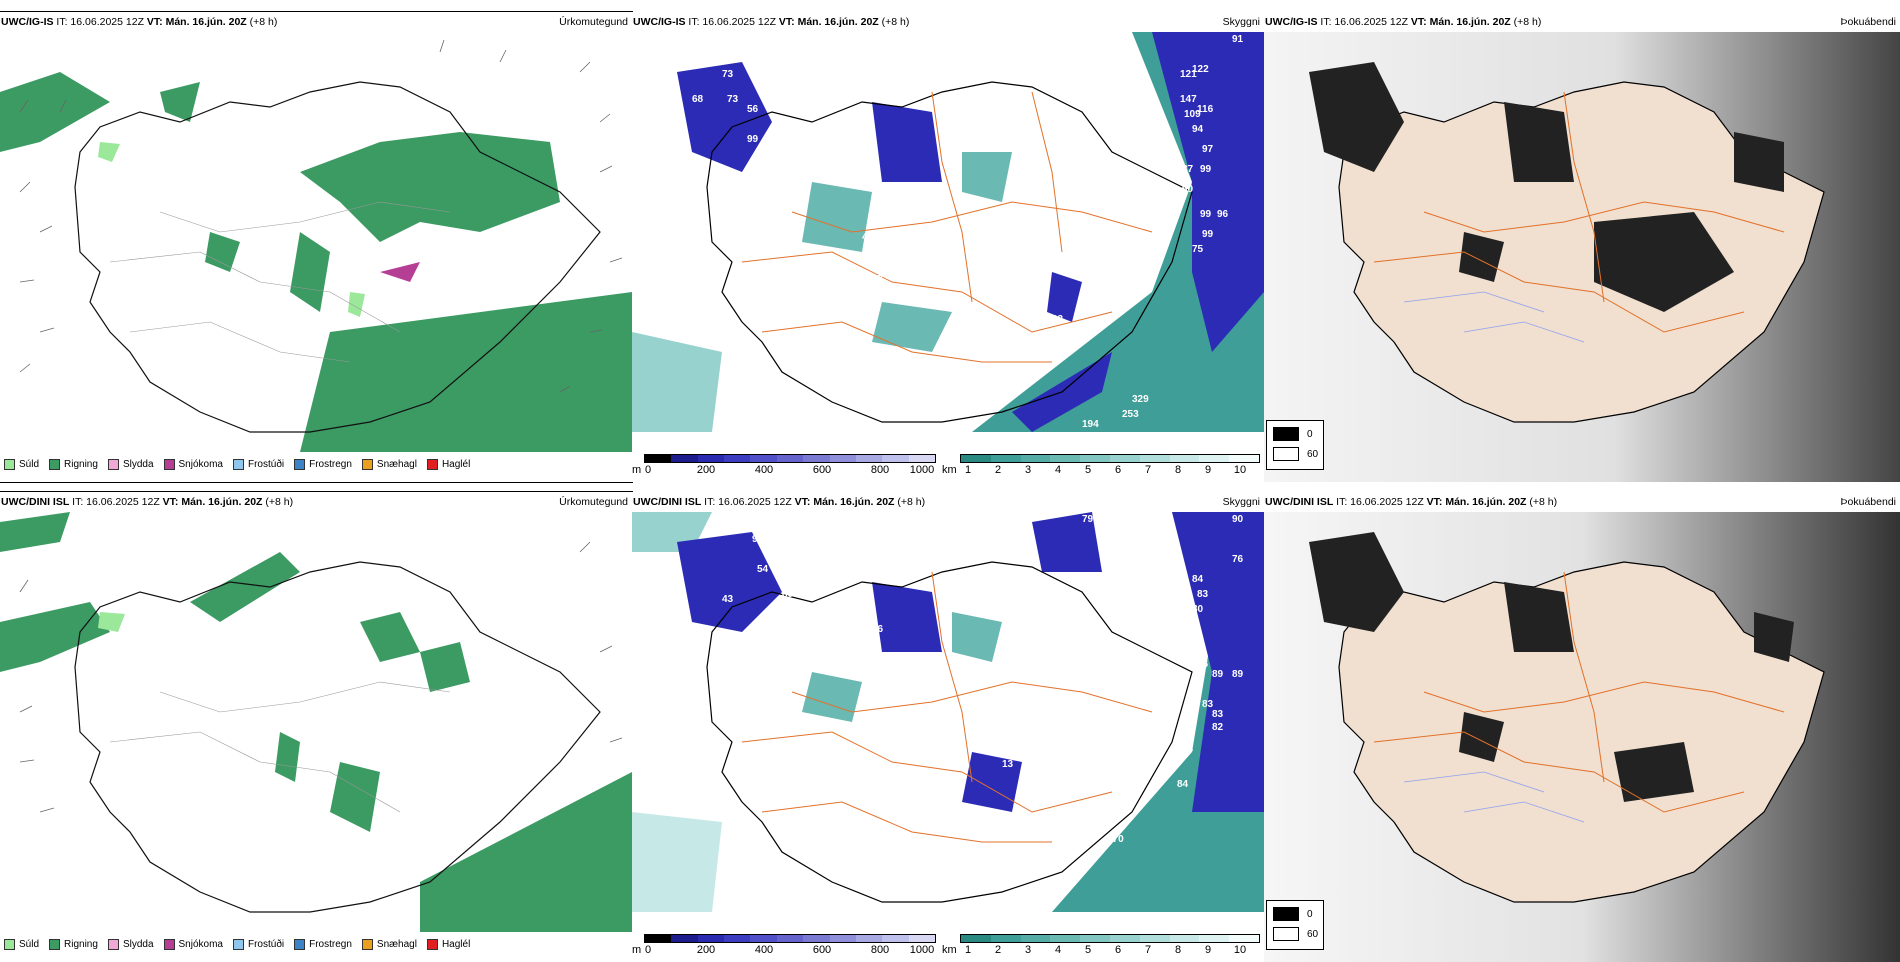 The image size is (1900, 962). I want to click on legend-item-rigning: Rigning, so click(73, 944).